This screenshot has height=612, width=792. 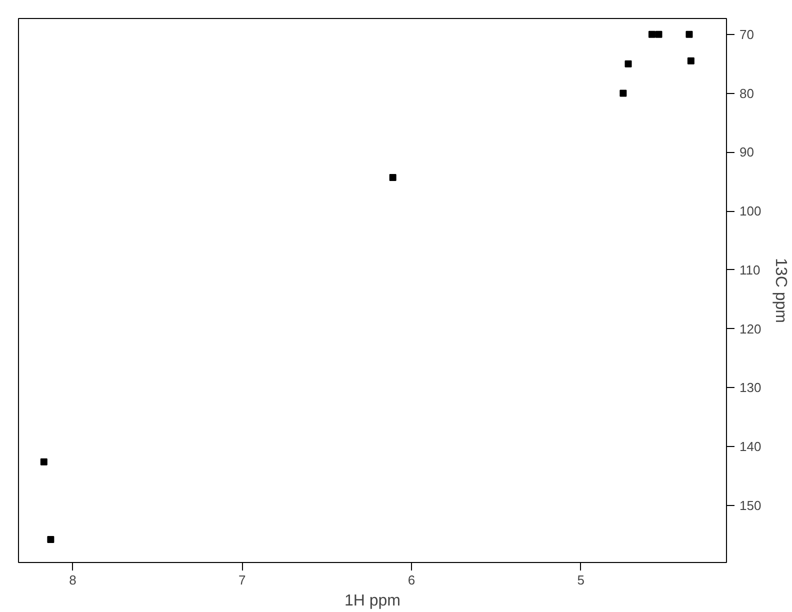 What do you see at coordinates (580, 580) in the screenshot?
I see `x-tick-label: 5` at bounding box center [580, 580].